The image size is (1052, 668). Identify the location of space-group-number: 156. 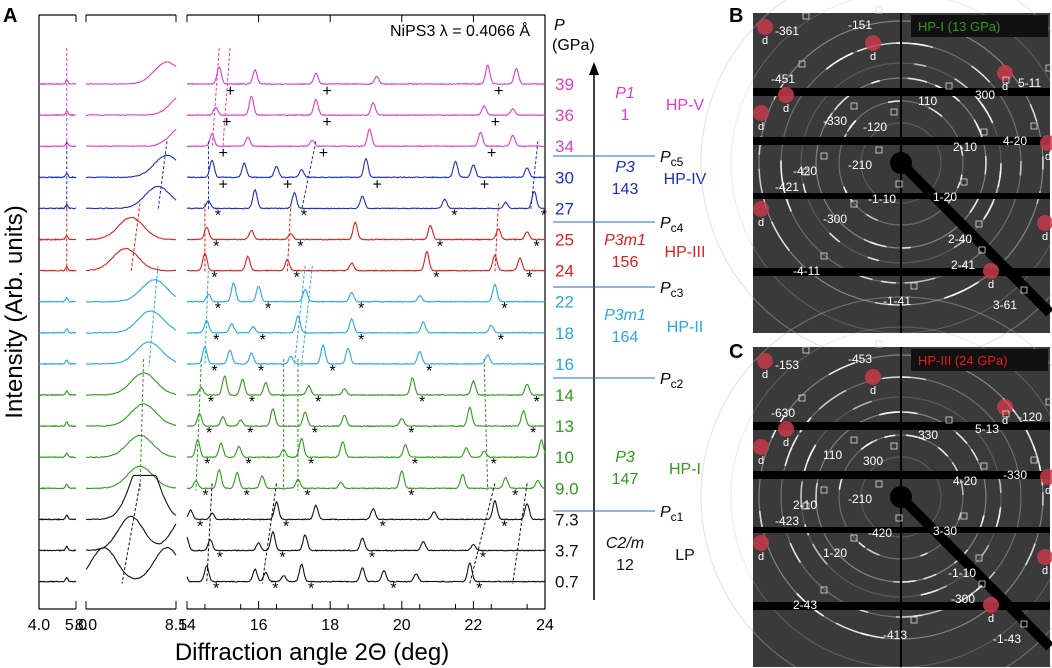
(625, 262).